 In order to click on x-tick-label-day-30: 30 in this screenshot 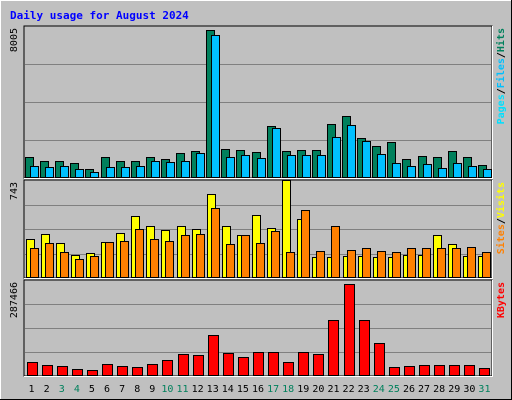, I will do `click(469, 389)`.